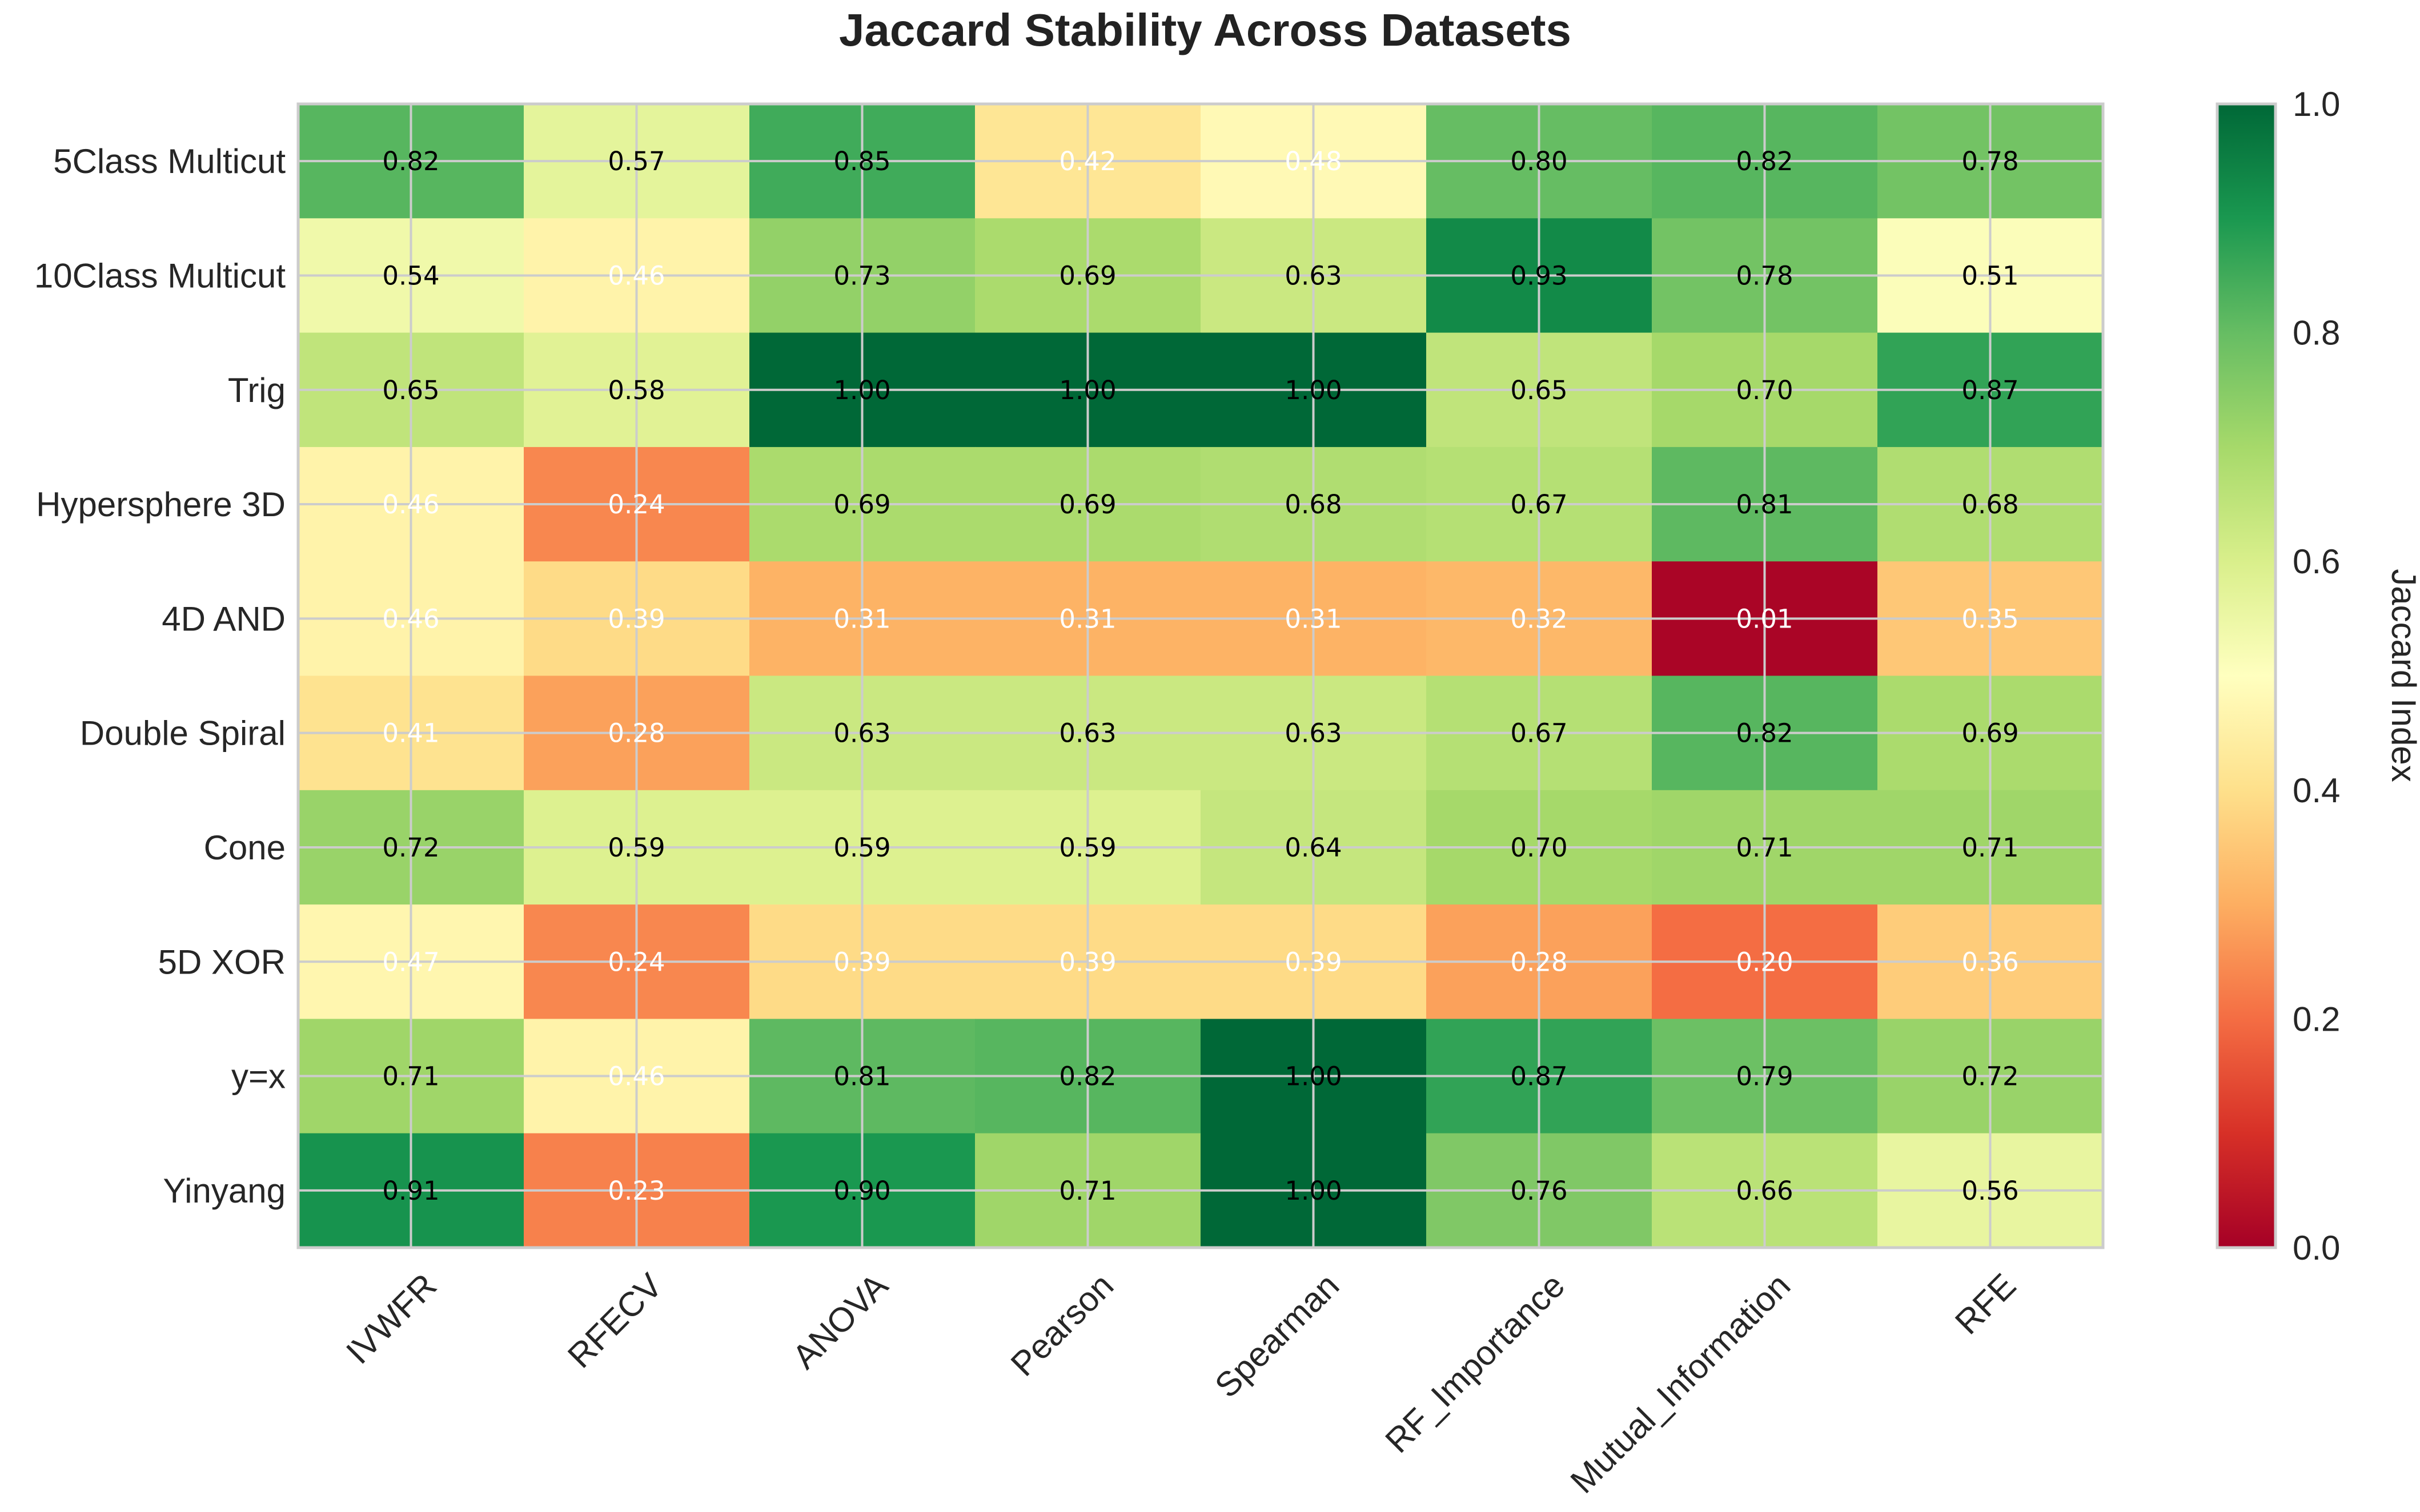 The width and height of the screenshot is (2420, 1512). I want to click on heatmap-value-label: 0.35, so click(1989, 619).